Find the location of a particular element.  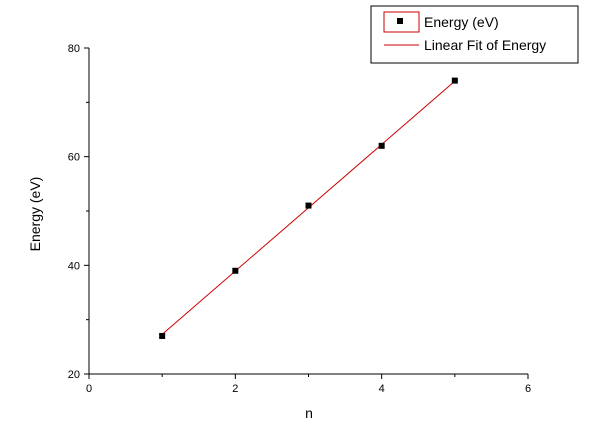

legend-marker-square-icon is located at coordinates (400, 21).